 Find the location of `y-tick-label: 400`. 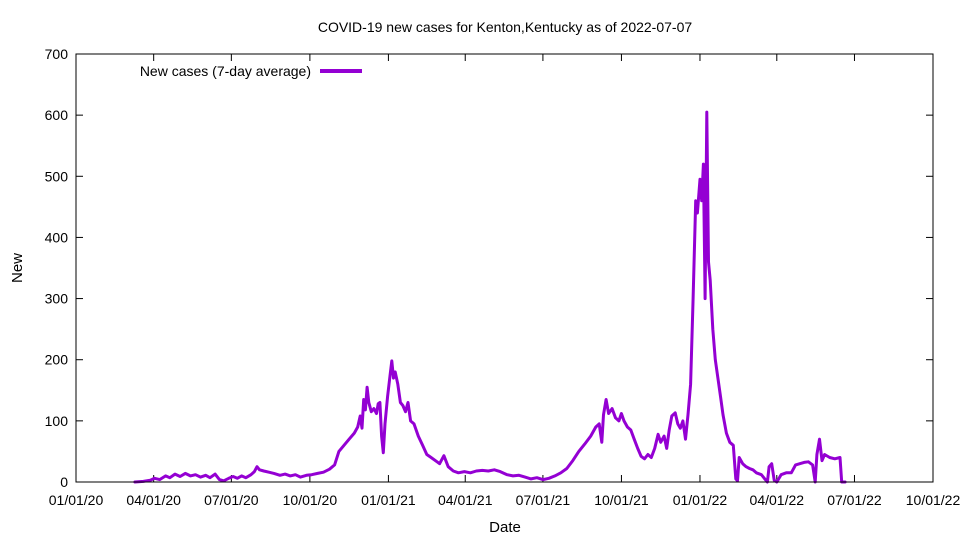

y-tick-label: 400 is located at coordinates (57, 237).